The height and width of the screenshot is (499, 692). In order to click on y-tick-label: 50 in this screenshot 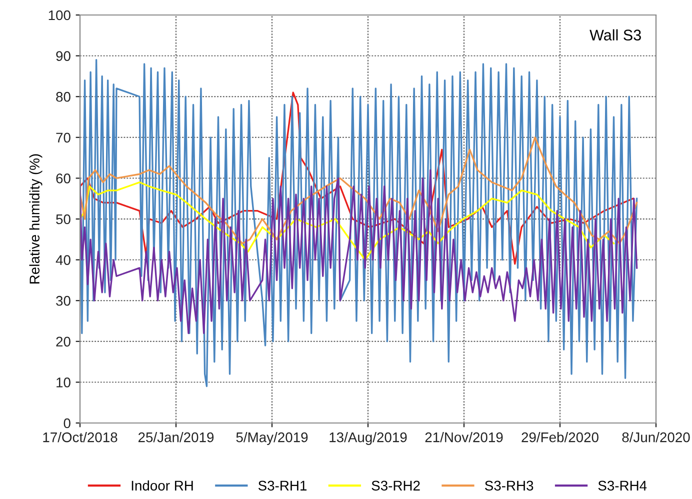, I will do `click(63, 219)`.